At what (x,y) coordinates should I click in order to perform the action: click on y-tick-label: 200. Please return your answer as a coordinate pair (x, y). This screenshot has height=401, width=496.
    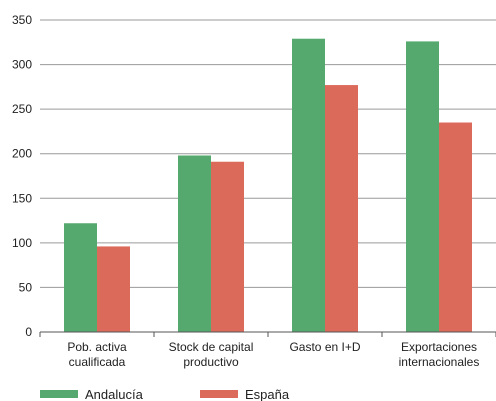
    Looking at the image, I should click on (22, 154).